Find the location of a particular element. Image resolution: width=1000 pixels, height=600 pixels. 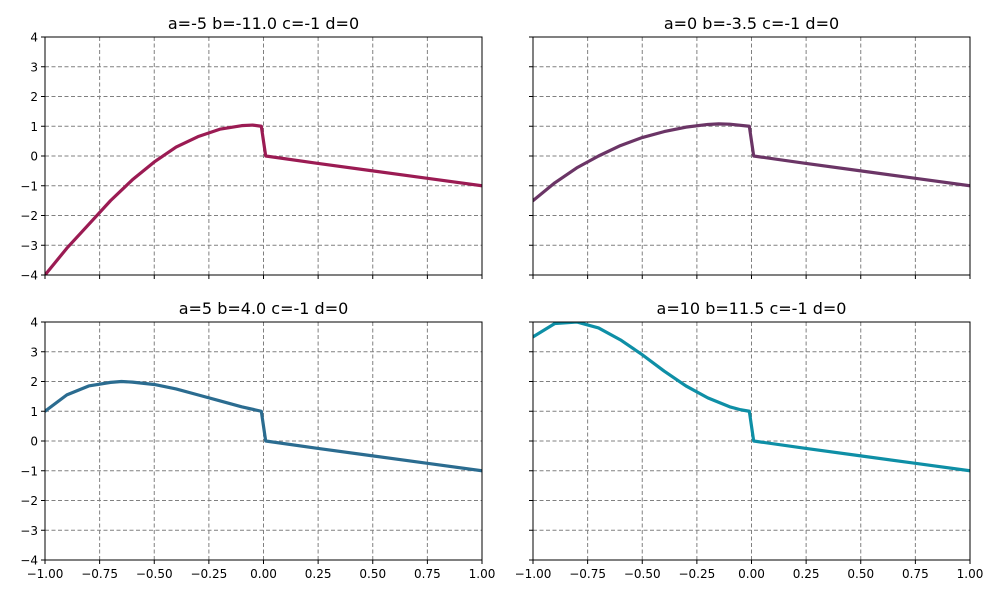

subplot-title: a=5 b=4.0 c=-1 d=0 is located at coordinates (264, 308).